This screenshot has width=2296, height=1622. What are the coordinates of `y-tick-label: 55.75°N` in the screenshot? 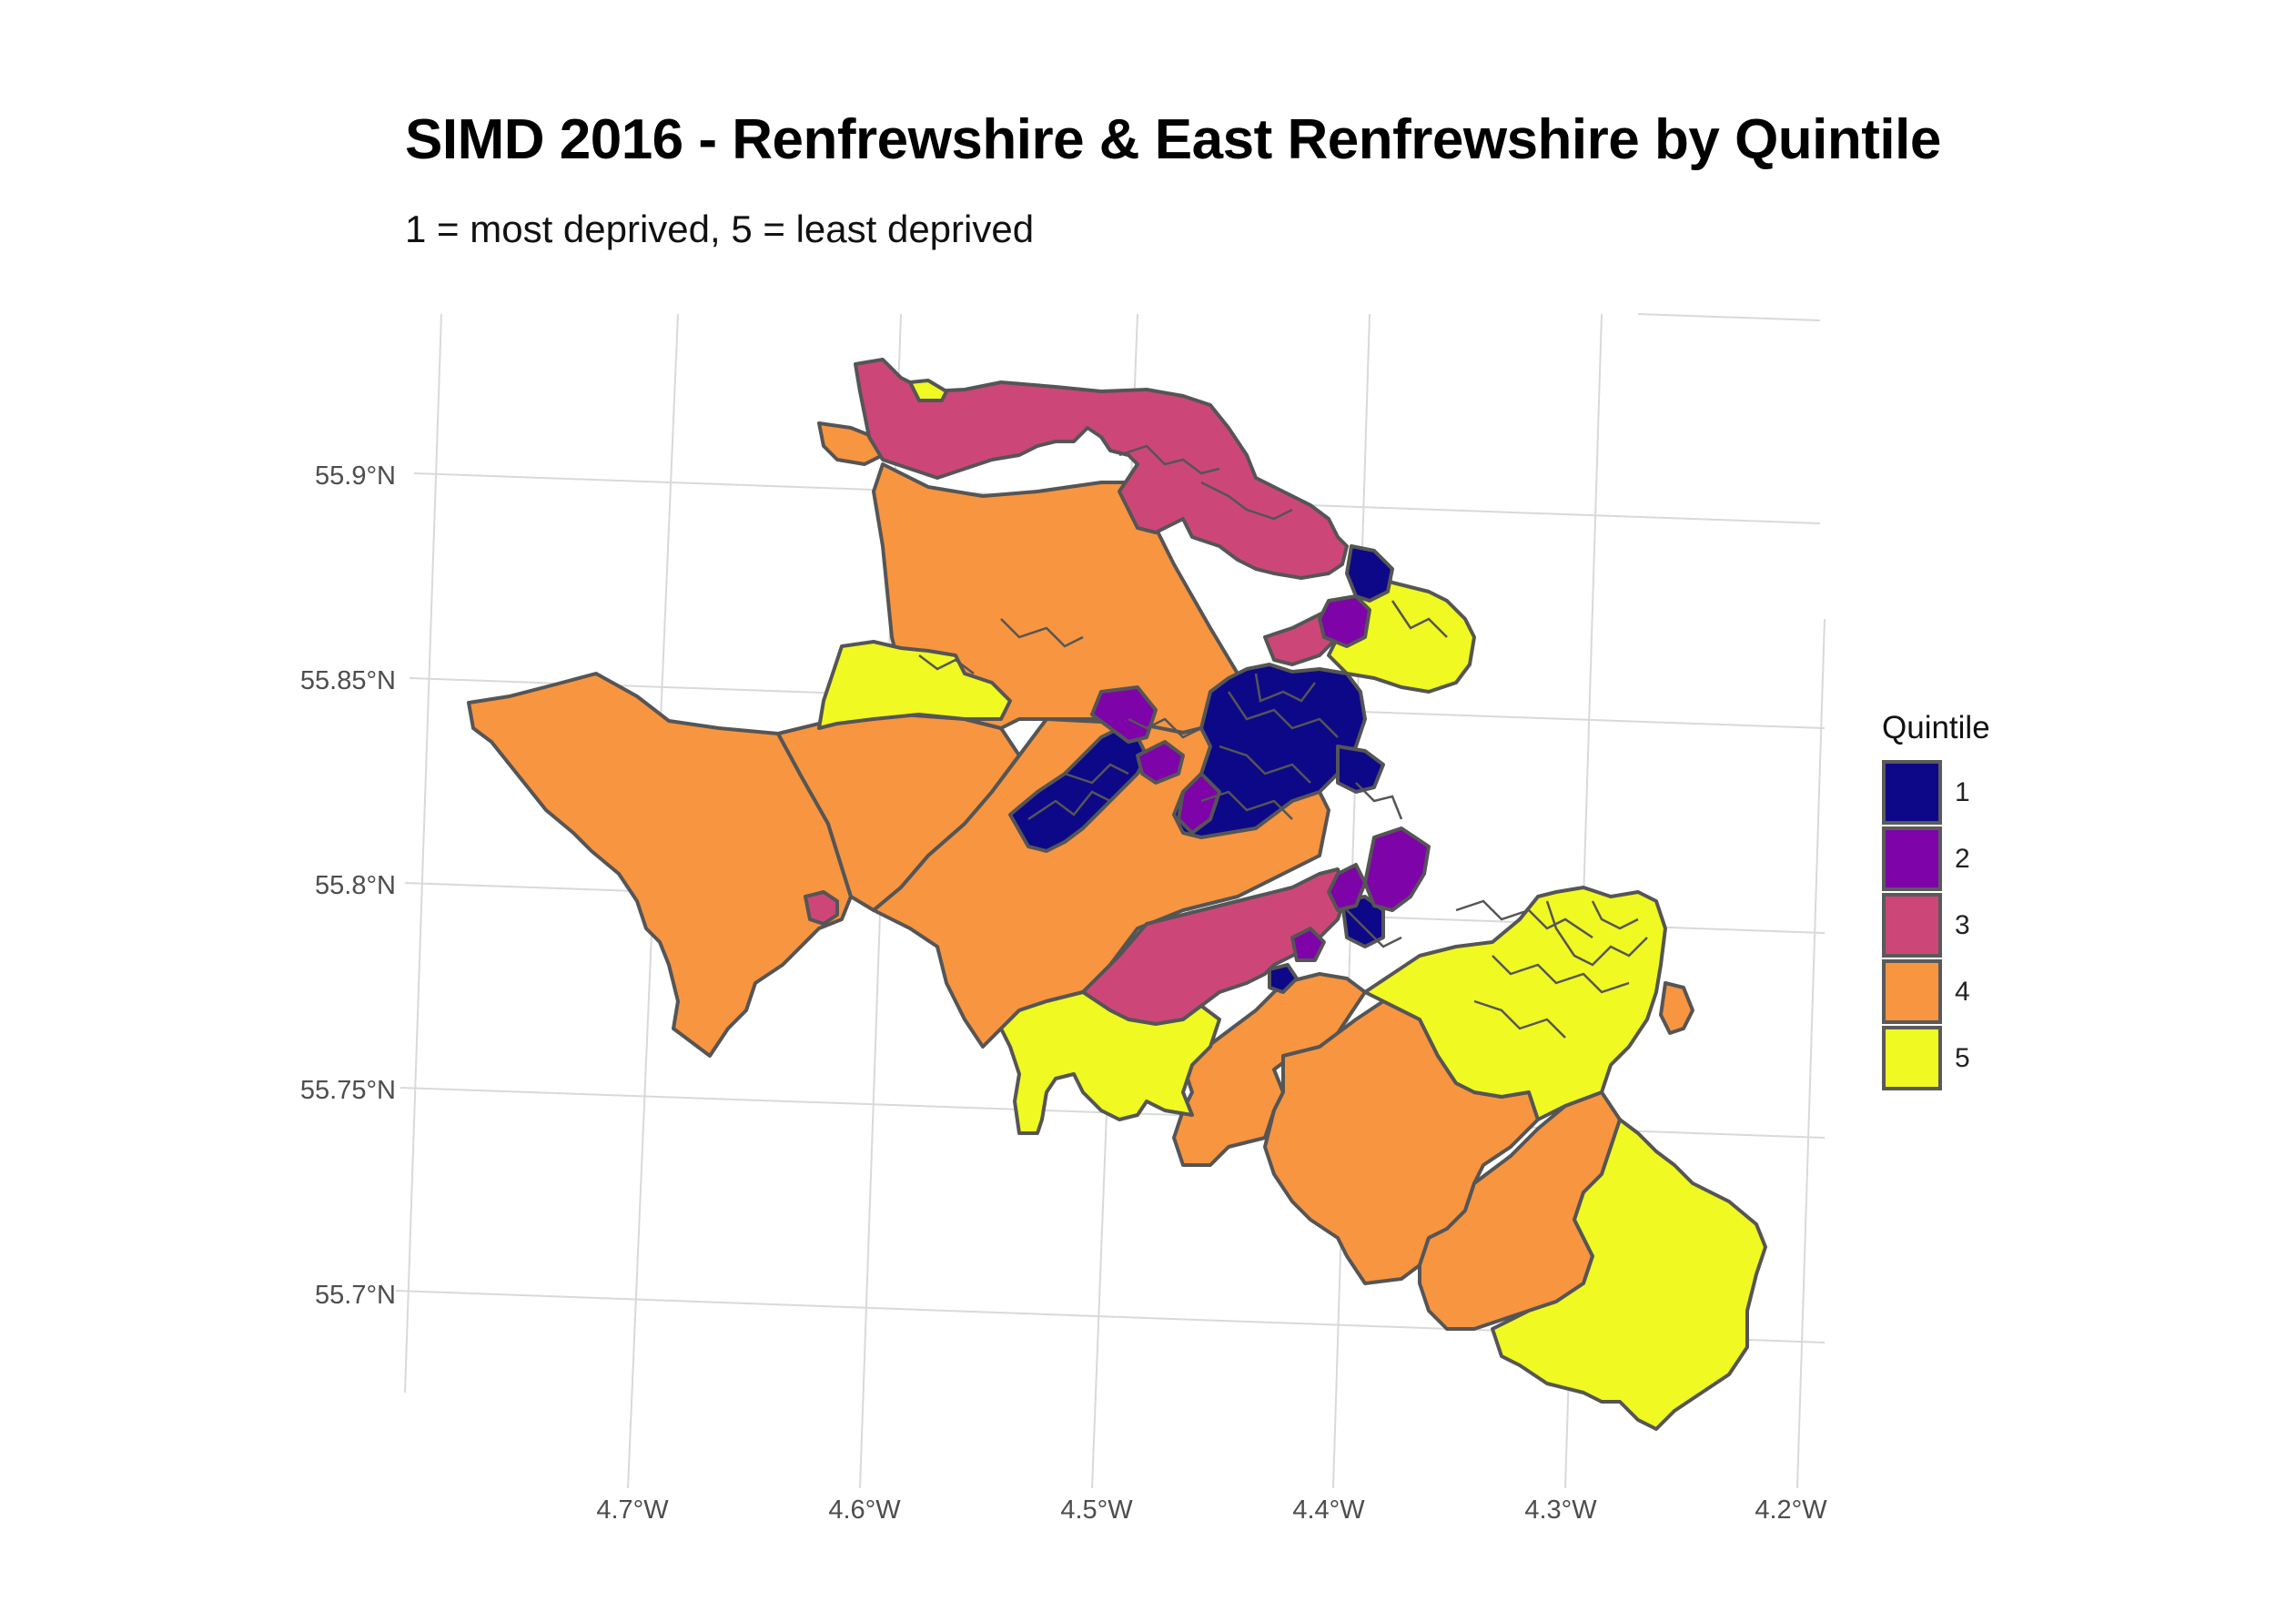 It's located at (348, 1090).